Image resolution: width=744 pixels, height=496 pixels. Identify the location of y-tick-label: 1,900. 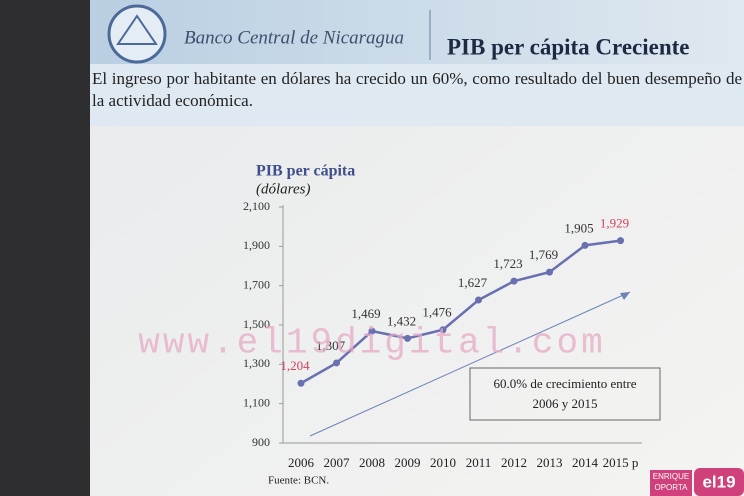
(256, 245).